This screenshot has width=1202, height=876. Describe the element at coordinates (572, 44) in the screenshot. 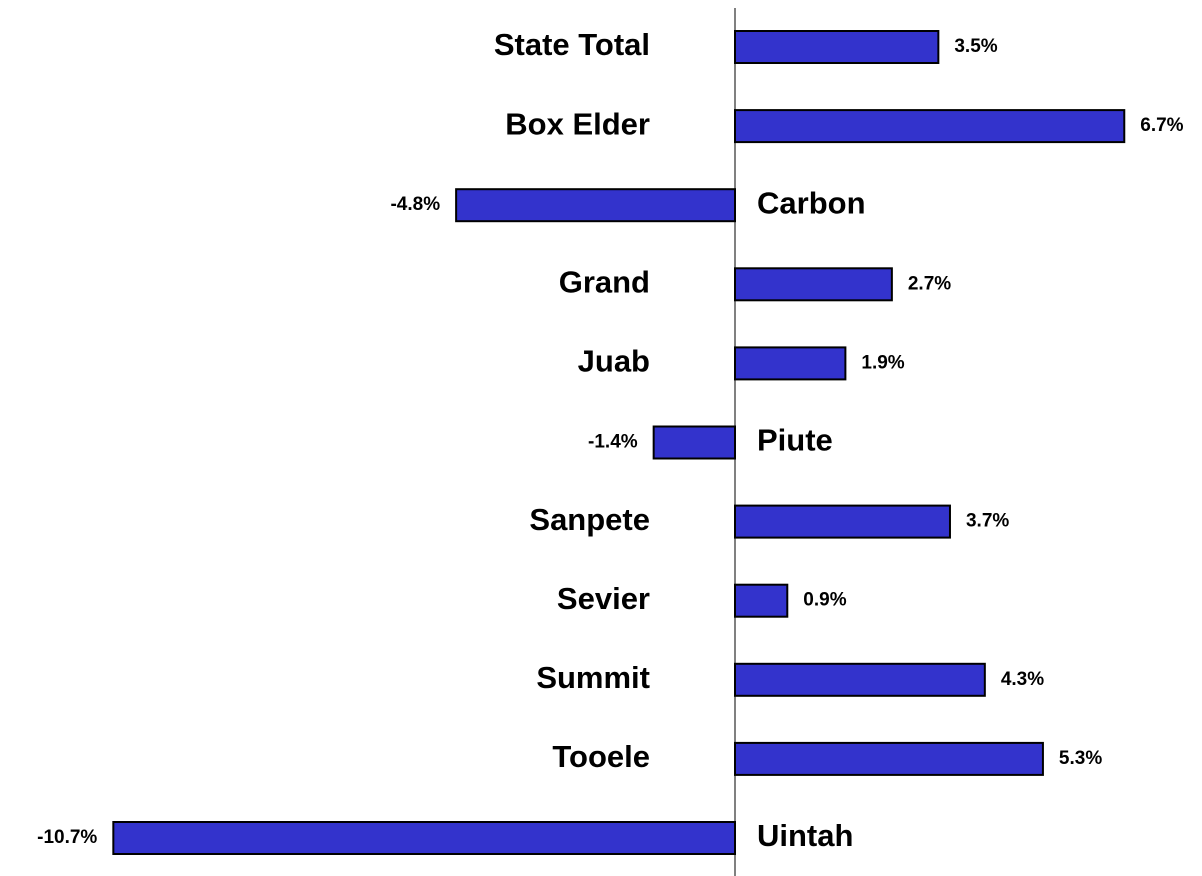

I see `category-label: State Total` at that location.